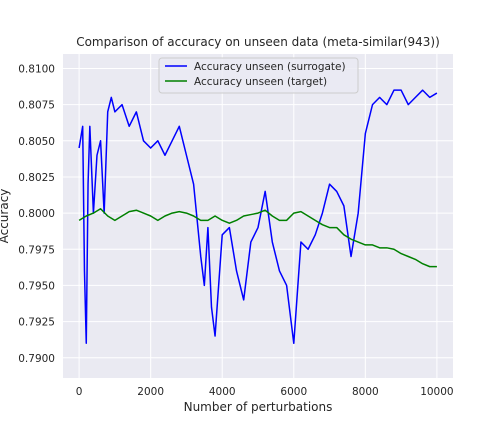 This screenshot has height=436, width=504. Describe the element at coordinates (222, 392) in the screenshot. I see `x-tick-label: 4000` at that location.